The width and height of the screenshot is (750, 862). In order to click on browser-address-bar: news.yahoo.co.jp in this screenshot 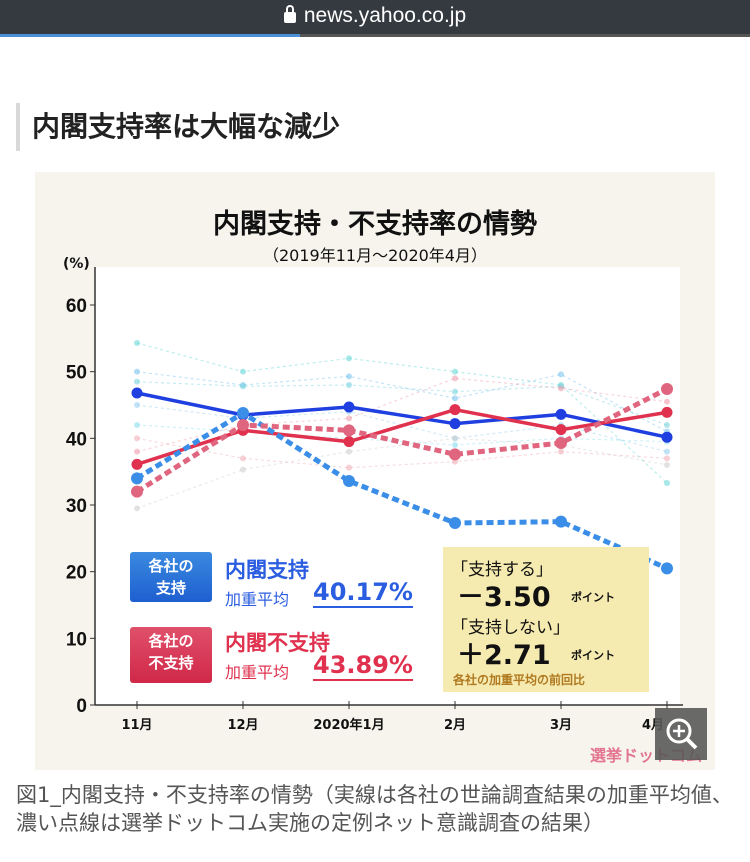, I will do `click(375, 18)`.